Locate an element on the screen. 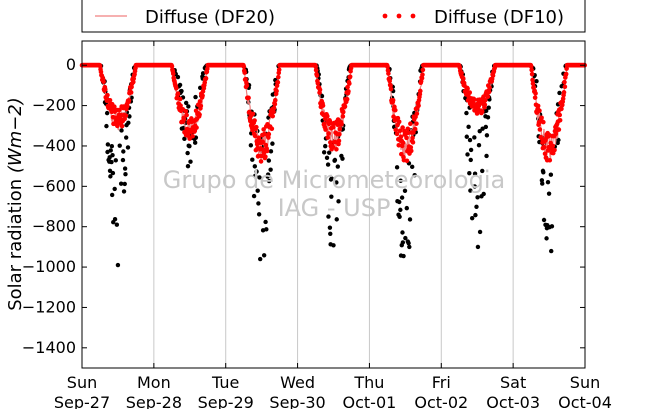  x-tick-label-date-6: Oct-03 is located at coordinates (513, 401).